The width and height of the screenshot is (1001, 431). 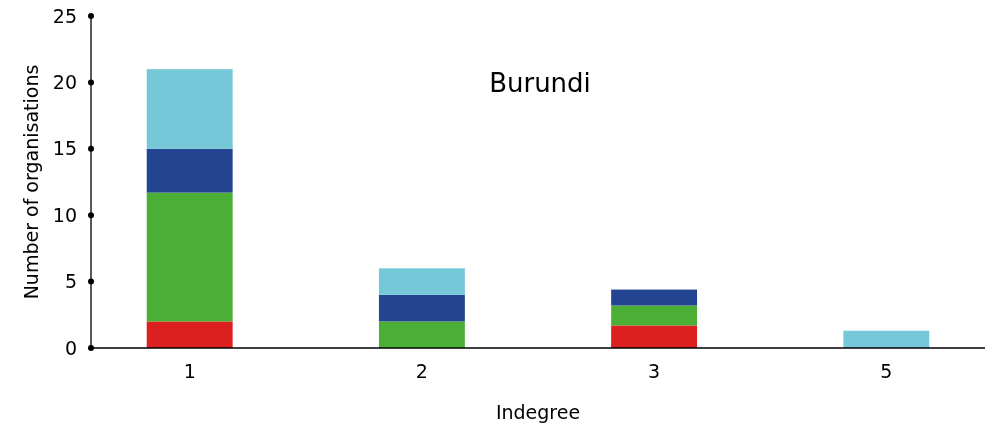 What do you see at coordinates (64, 214) in the screenshot?
I see `y-tick-label: 10` at bounding box center [64, 214].